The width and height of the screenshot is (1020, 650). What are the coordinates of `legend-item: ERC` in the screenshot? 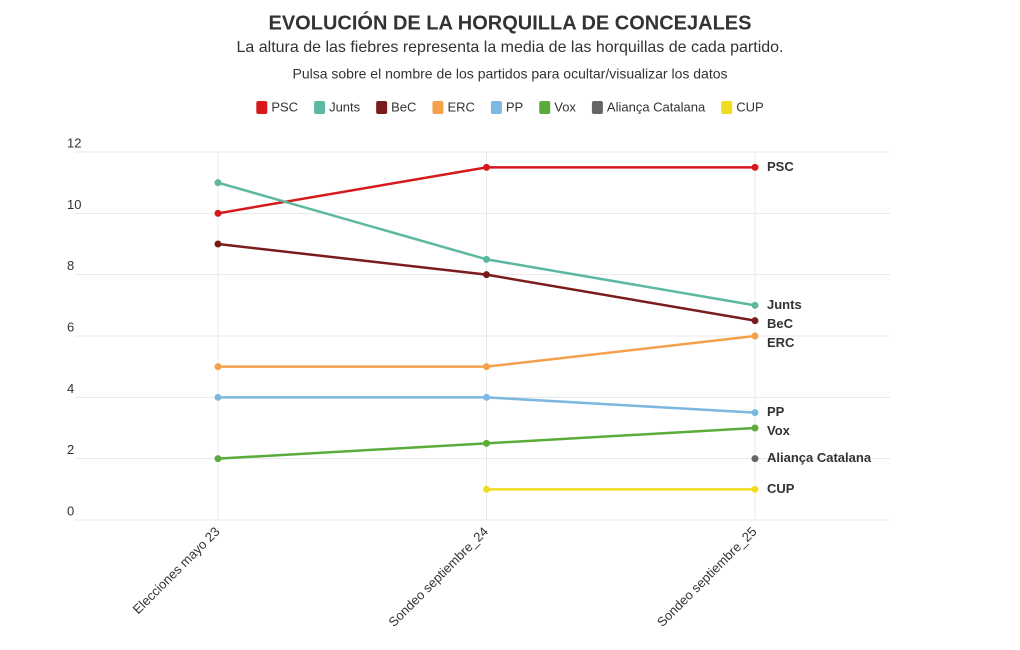 It's located at (453, 106).